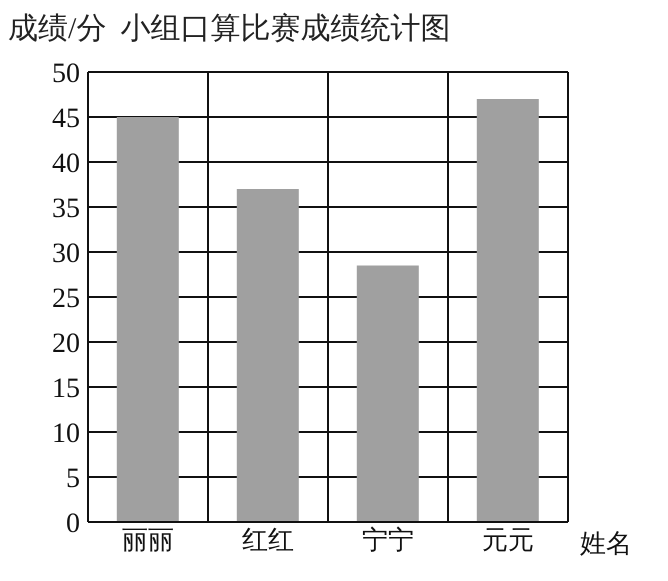 The image size is (668, 581). Describe the element at coordinates (508, 539) in the screenshot. I see `x-tick-label: 元元` at that location.